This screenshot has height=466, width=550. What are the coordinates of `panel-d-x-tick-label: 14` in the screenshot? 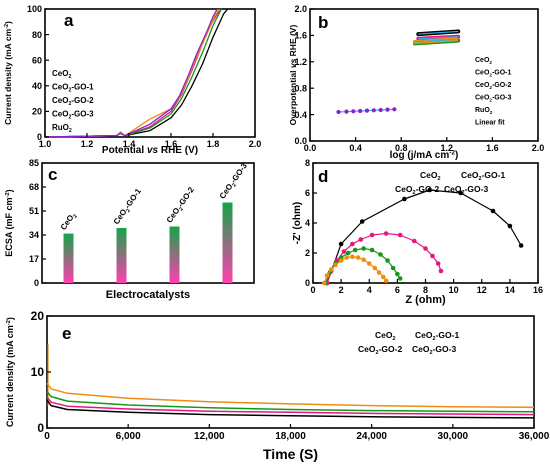 It's located at (510, 290).